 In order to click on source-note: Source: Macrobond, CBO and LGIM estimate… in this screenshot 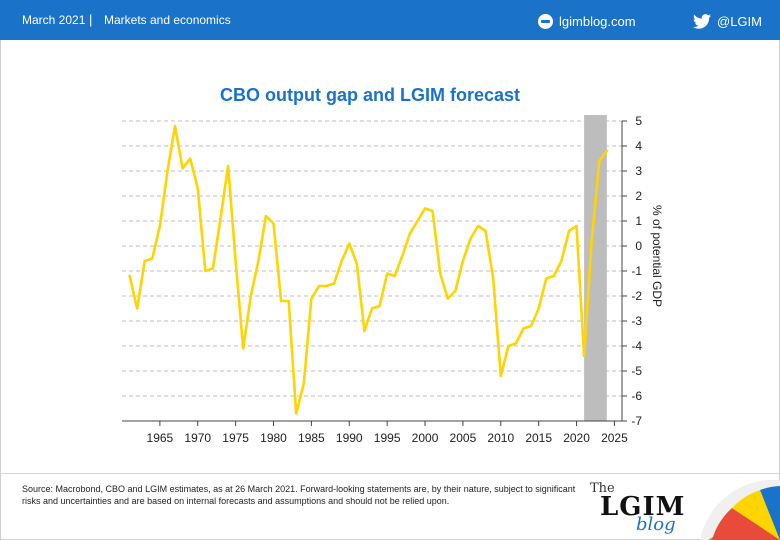, I will do `click(299, 495)`.